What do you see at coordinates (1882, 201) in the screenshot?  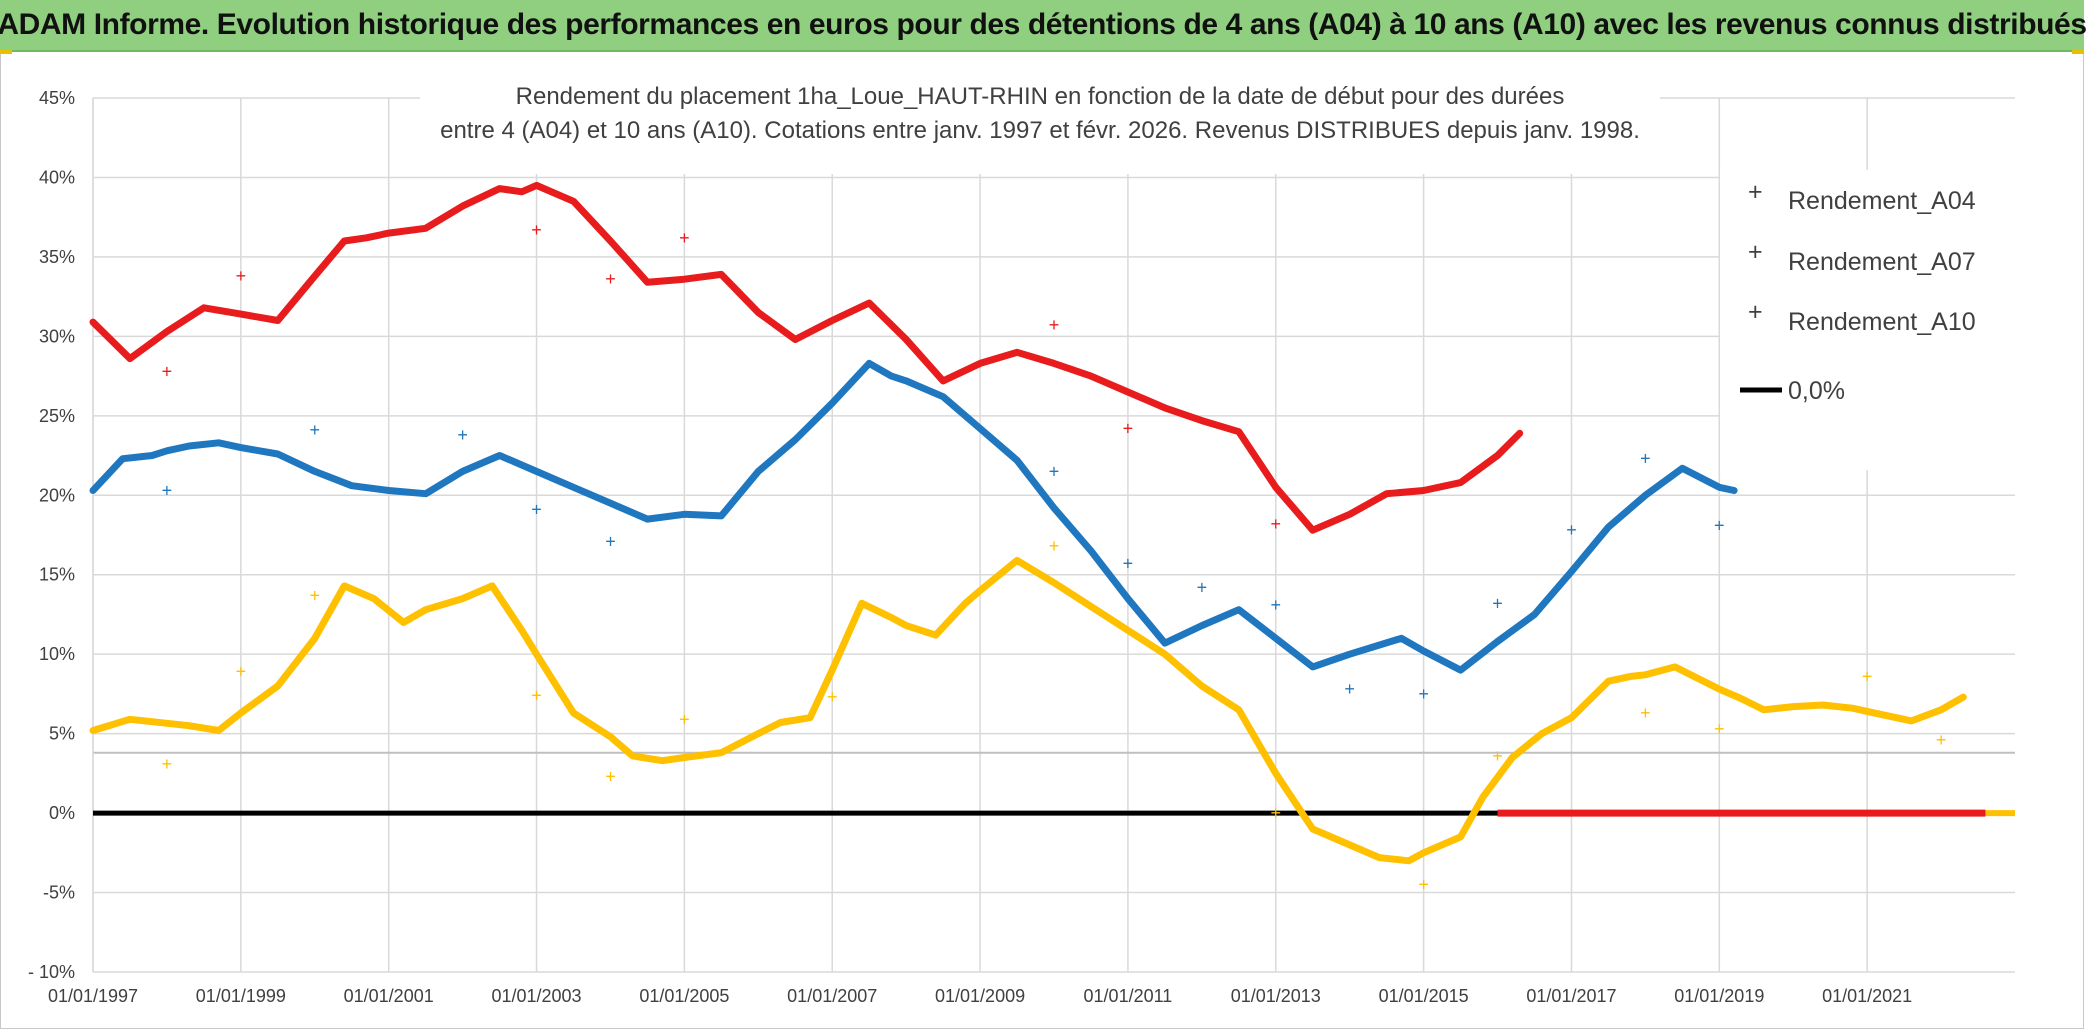 I see `legend-label-a04: Rendement_A04` at bounding box center [1882, 201].